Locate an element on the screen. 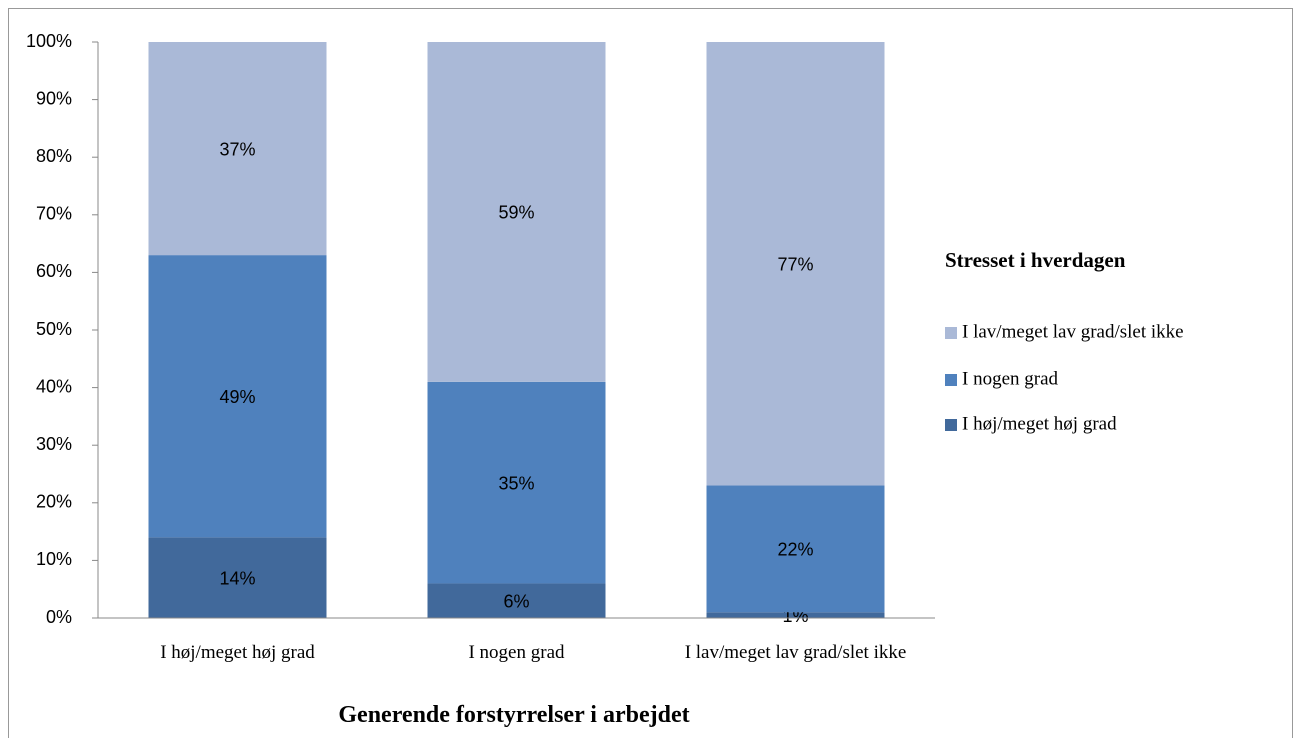 Image resolution: width=1295 pixels, height=738 pixels. y-tick-label: 10% is located at coordinates (54, 559).